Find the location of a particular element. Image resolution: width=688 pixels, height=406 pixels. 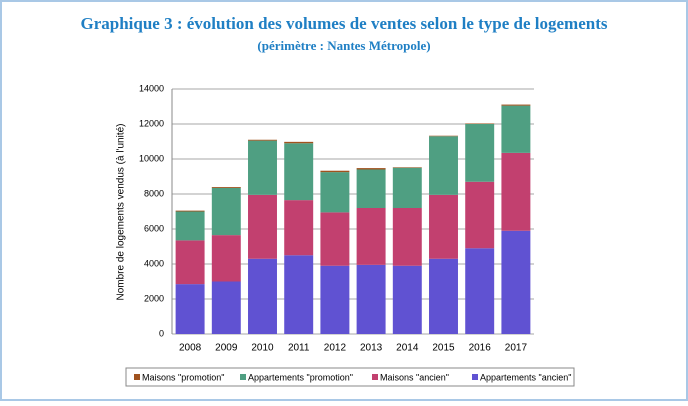

x-tick-label: 2016 is located at coordinates (480, 348).